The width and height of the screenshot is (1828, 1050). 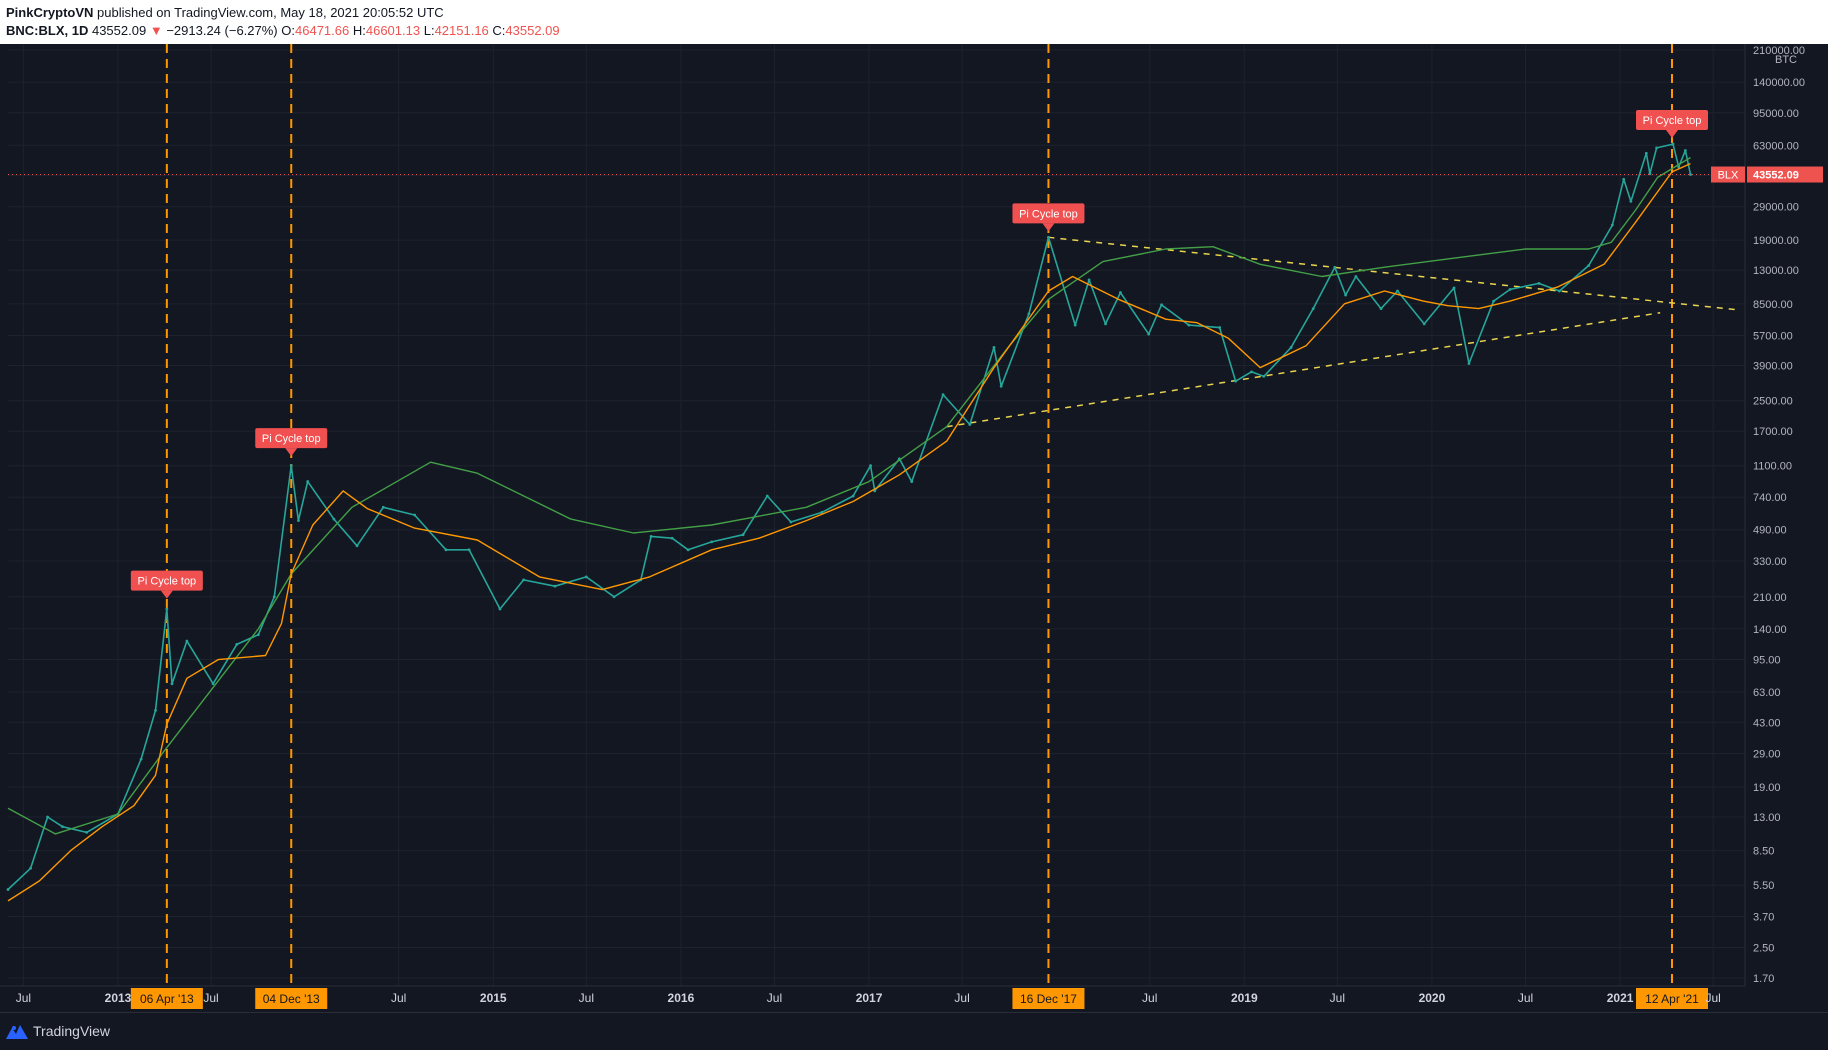 I want to click on open-value: 46471.66, so click(x=322, y=30).